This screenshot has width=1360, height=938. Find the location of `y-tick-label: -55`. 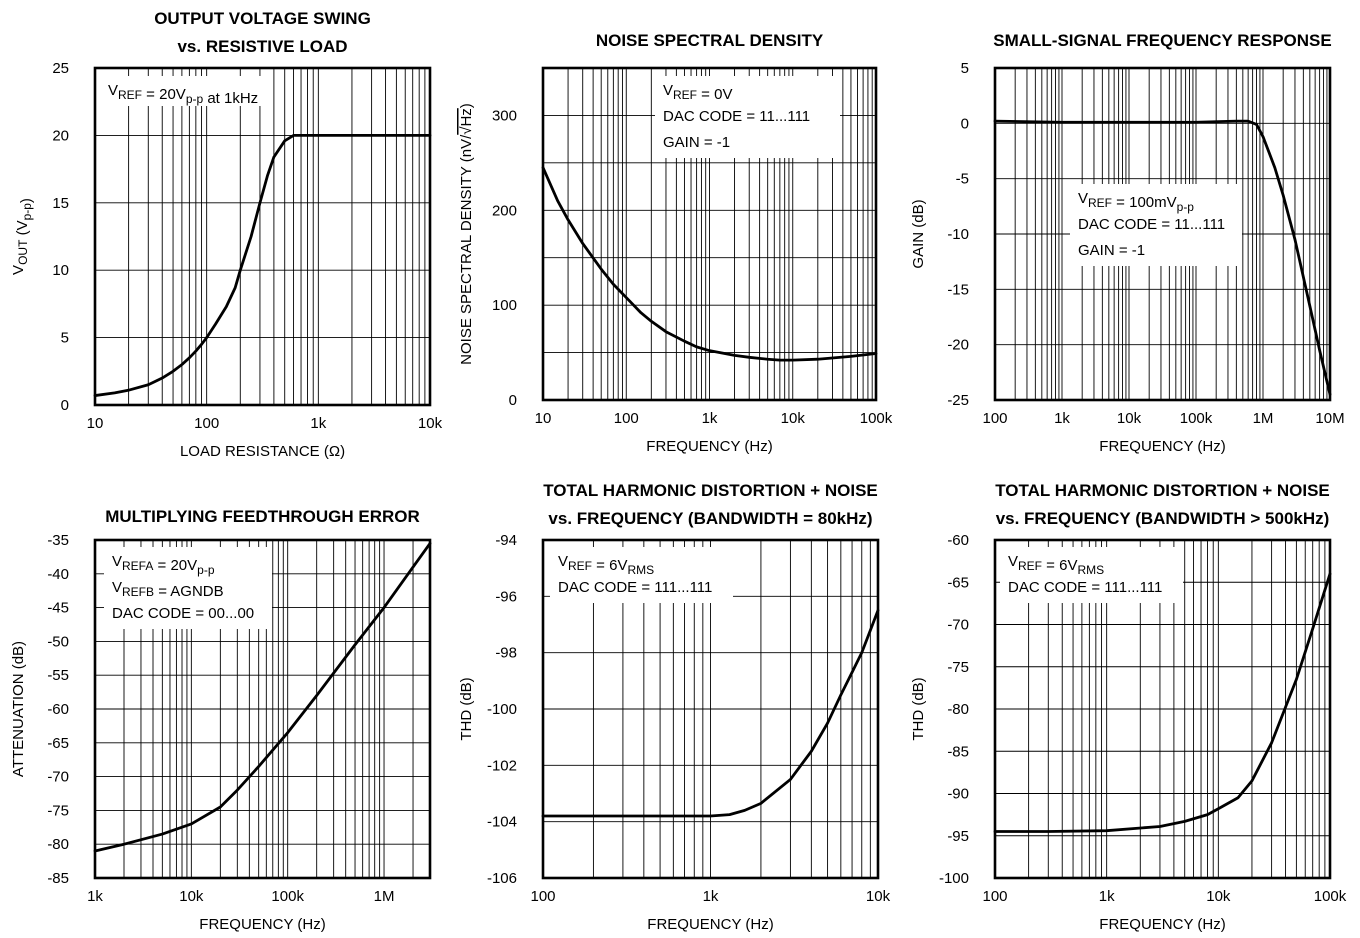

y-tick-label: -55 is located at coordinates (58, 675).